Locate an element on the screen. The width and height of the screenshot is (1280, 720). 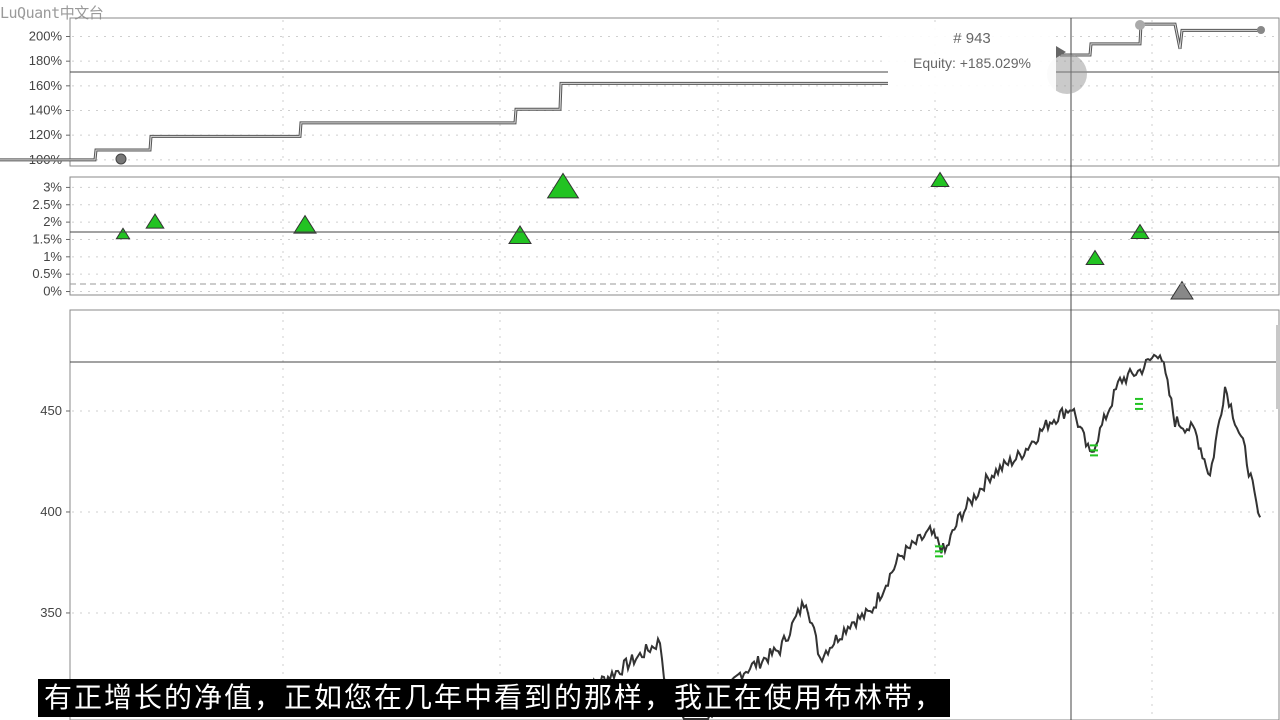
hover-highlight is located at coordinates (1067, 74).